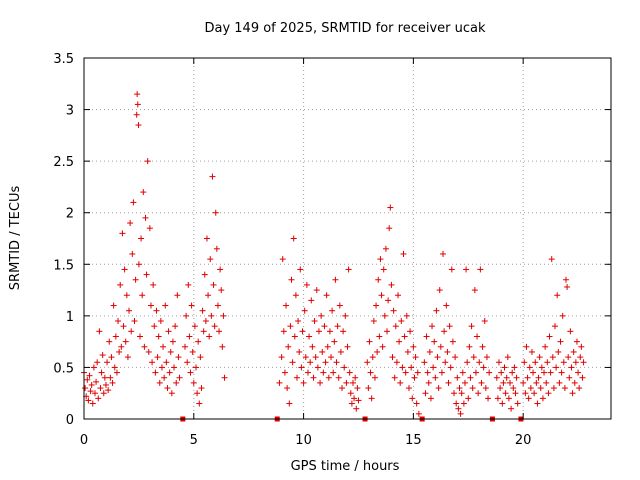 The height and width of the screenshot is (480, 640). What do you see at coordinates (63, 368) in the screenshot?
I see `y-tick-label: 0.5` at bounding box center [63, 368].